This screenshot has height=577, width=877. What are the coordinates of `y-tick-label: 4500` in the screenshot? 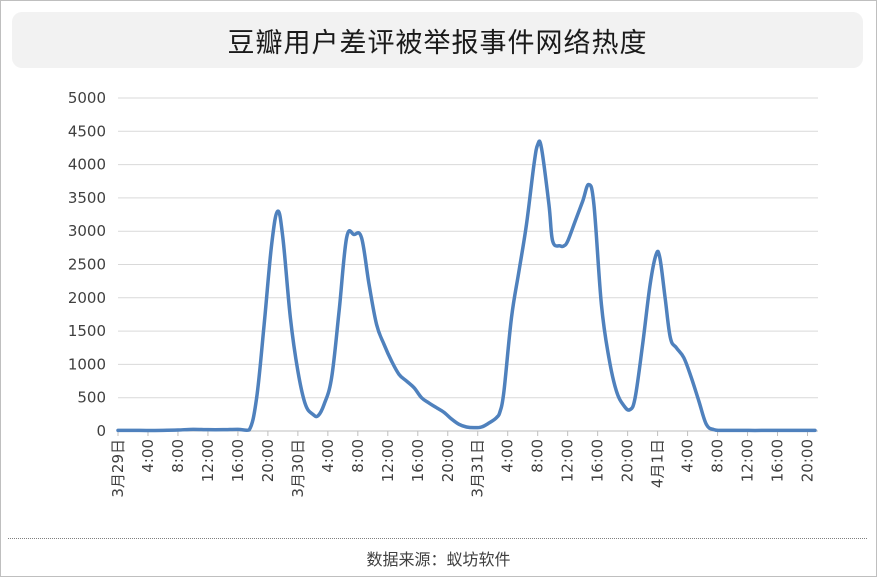 It's located at (87, 131).